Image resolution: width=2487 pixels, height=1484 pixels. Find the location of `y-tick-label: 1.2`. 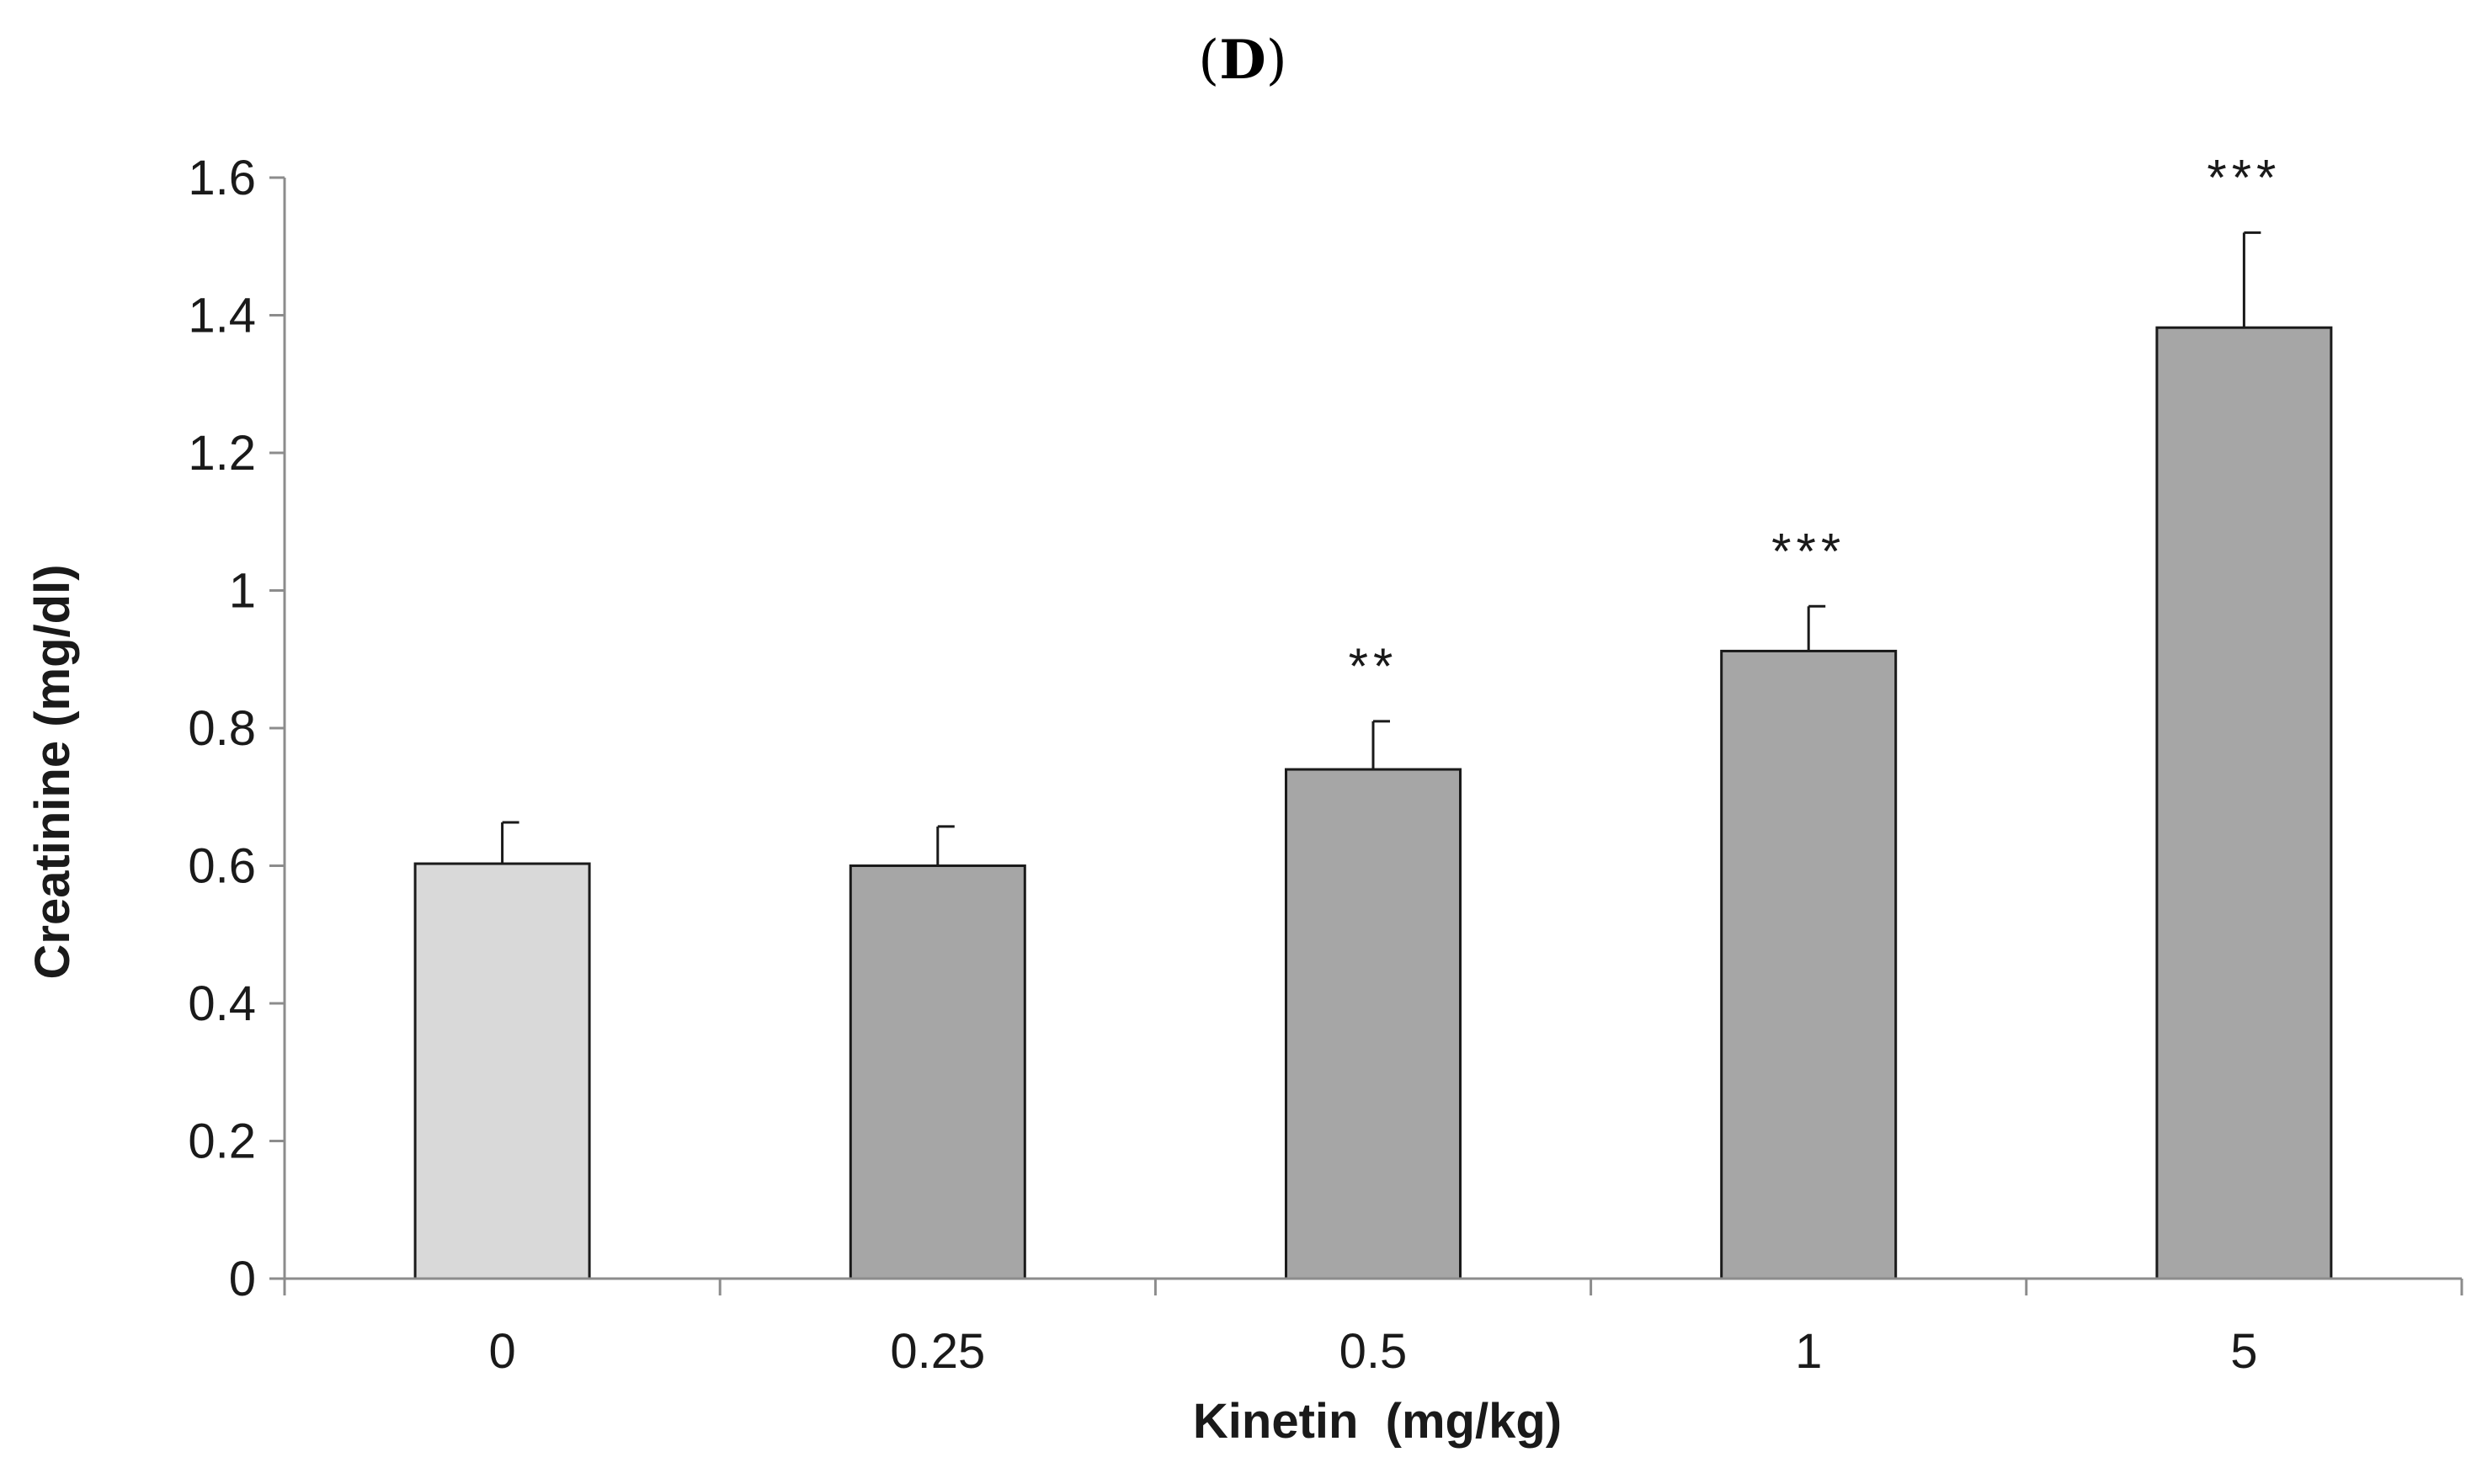

y-tick-label: 1.2 is located at coordinates (222, 453).